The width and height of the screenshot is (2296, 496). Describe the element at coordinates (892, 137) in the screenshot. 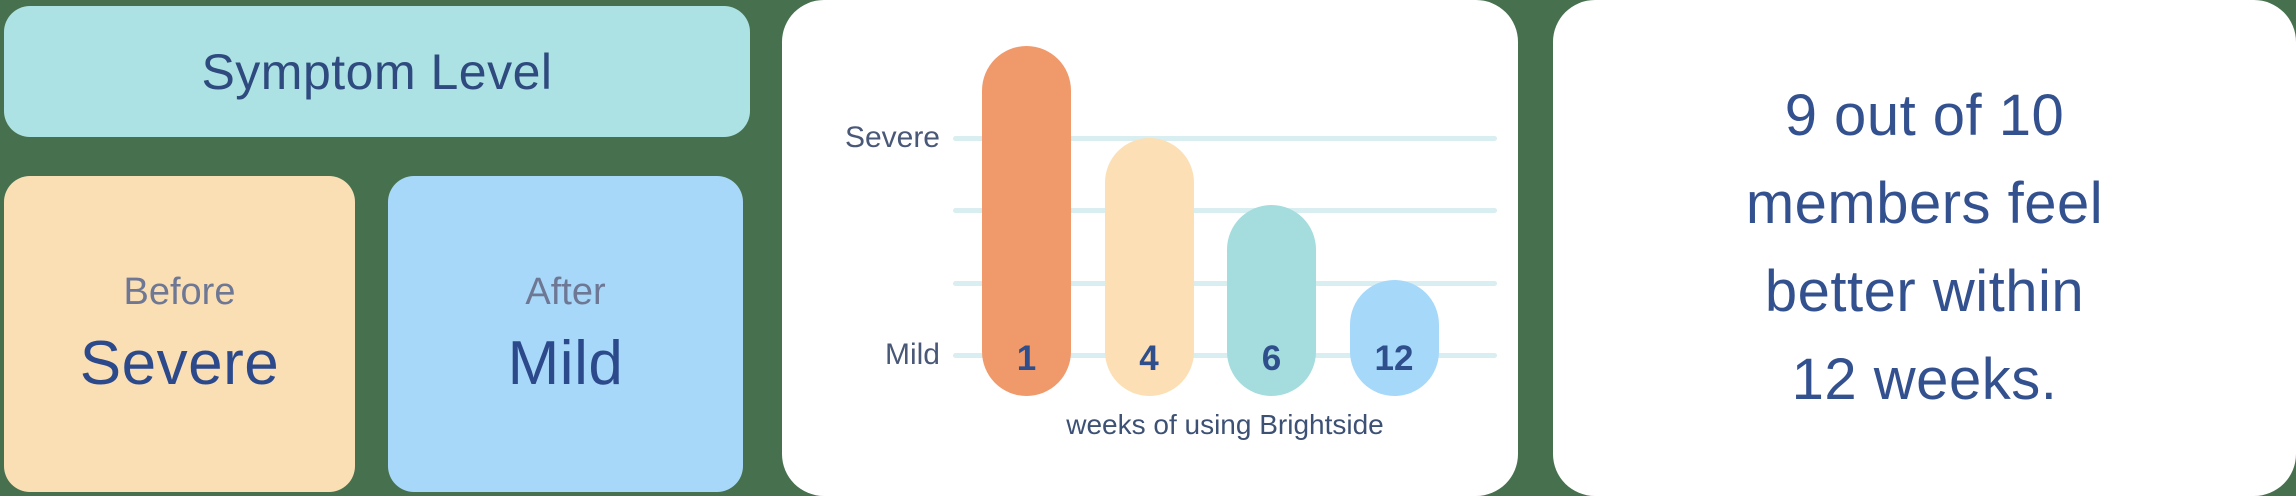

I see `y-axis-label-severe: Severe` at that location.